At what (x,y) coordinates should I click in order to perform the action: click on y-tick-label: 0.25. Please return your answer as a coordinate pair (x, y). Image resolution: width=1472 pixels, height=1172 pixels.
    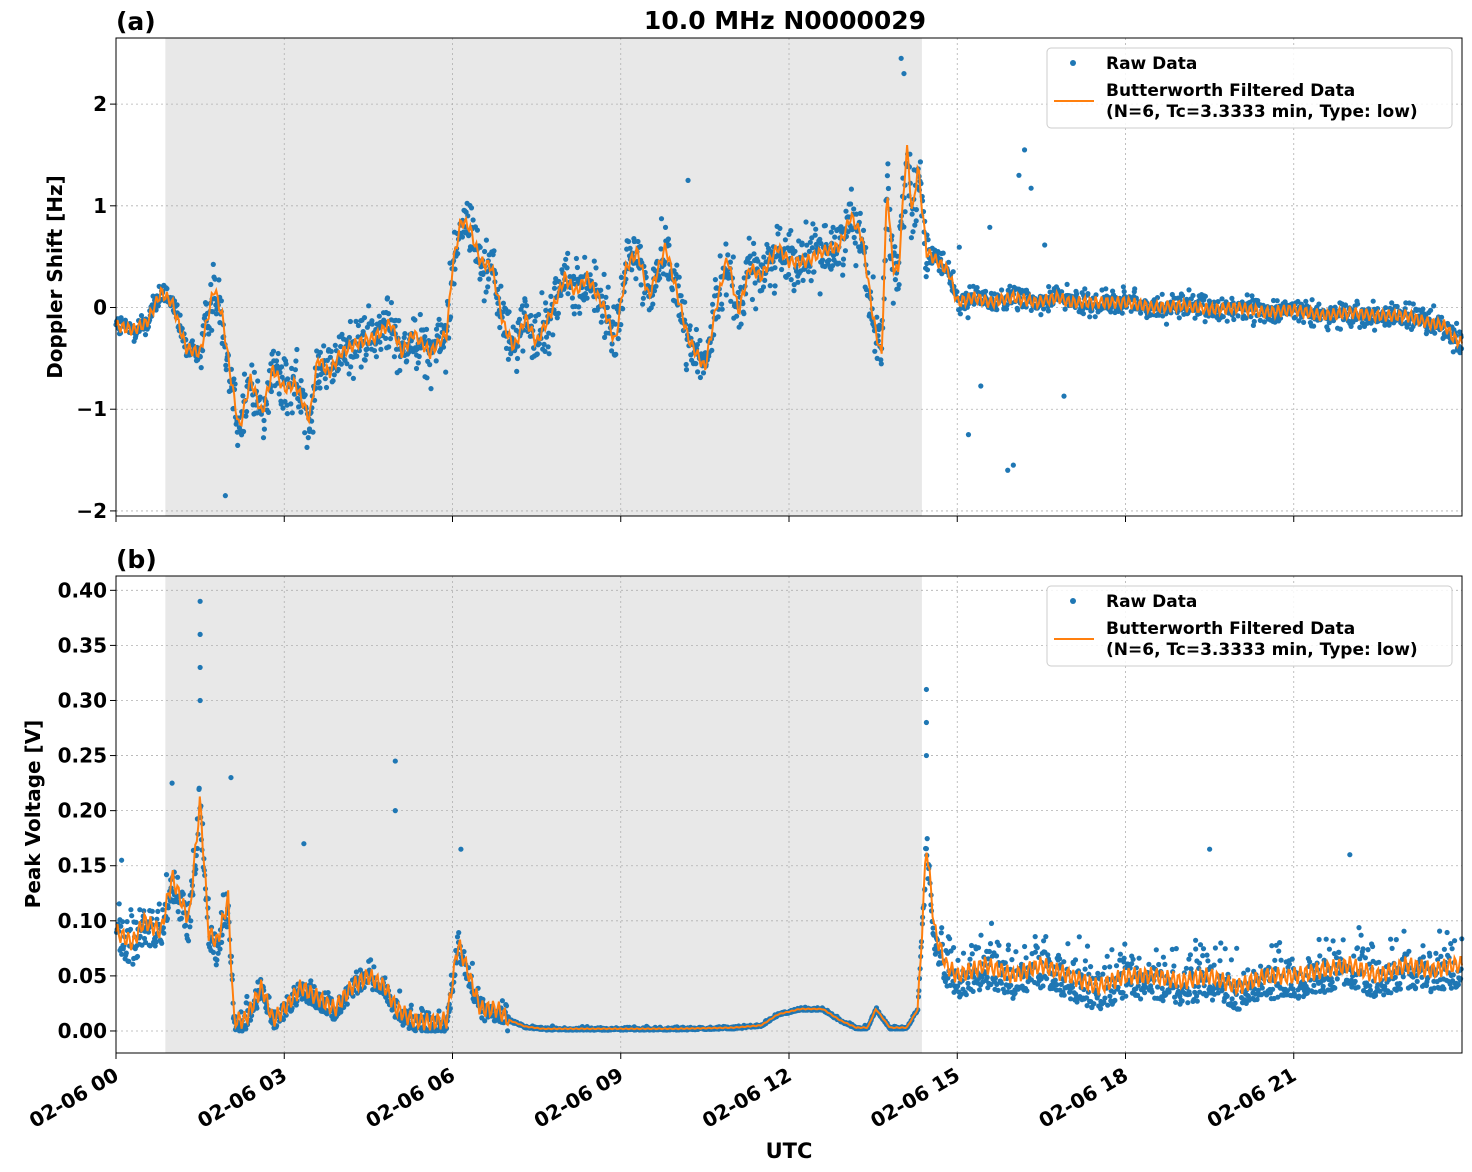
    Looking at the image, I should click on (82, 756).